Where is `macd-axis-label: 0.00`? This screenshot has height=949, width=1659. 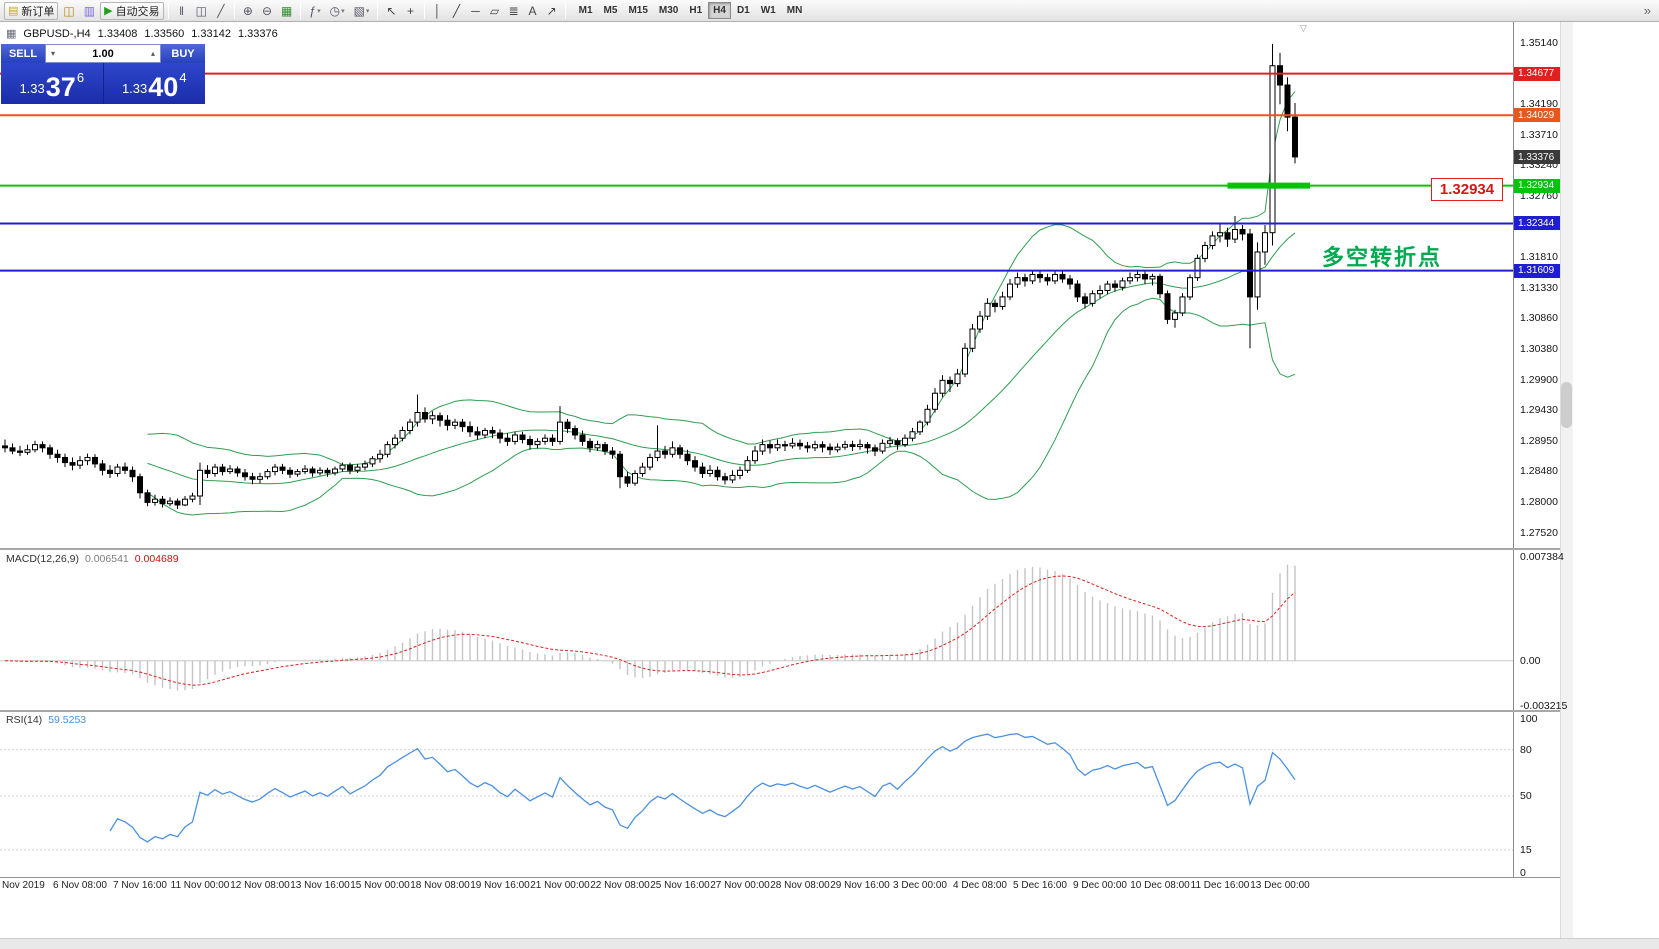
macd-axis-label: 0.00 is located at coordinates (1530, 660).